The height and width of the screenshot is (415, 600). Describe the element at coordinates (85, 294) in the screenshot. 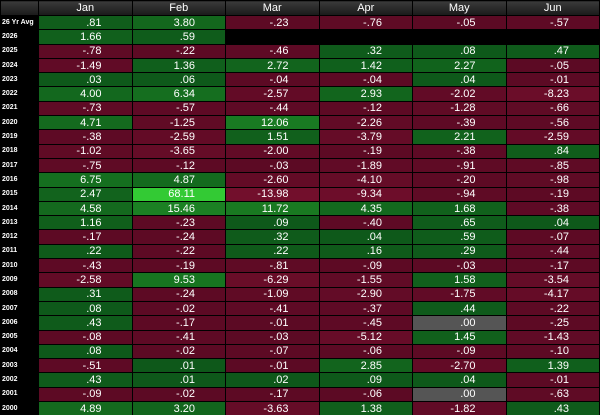

I see `return-cell: .31` at that location.